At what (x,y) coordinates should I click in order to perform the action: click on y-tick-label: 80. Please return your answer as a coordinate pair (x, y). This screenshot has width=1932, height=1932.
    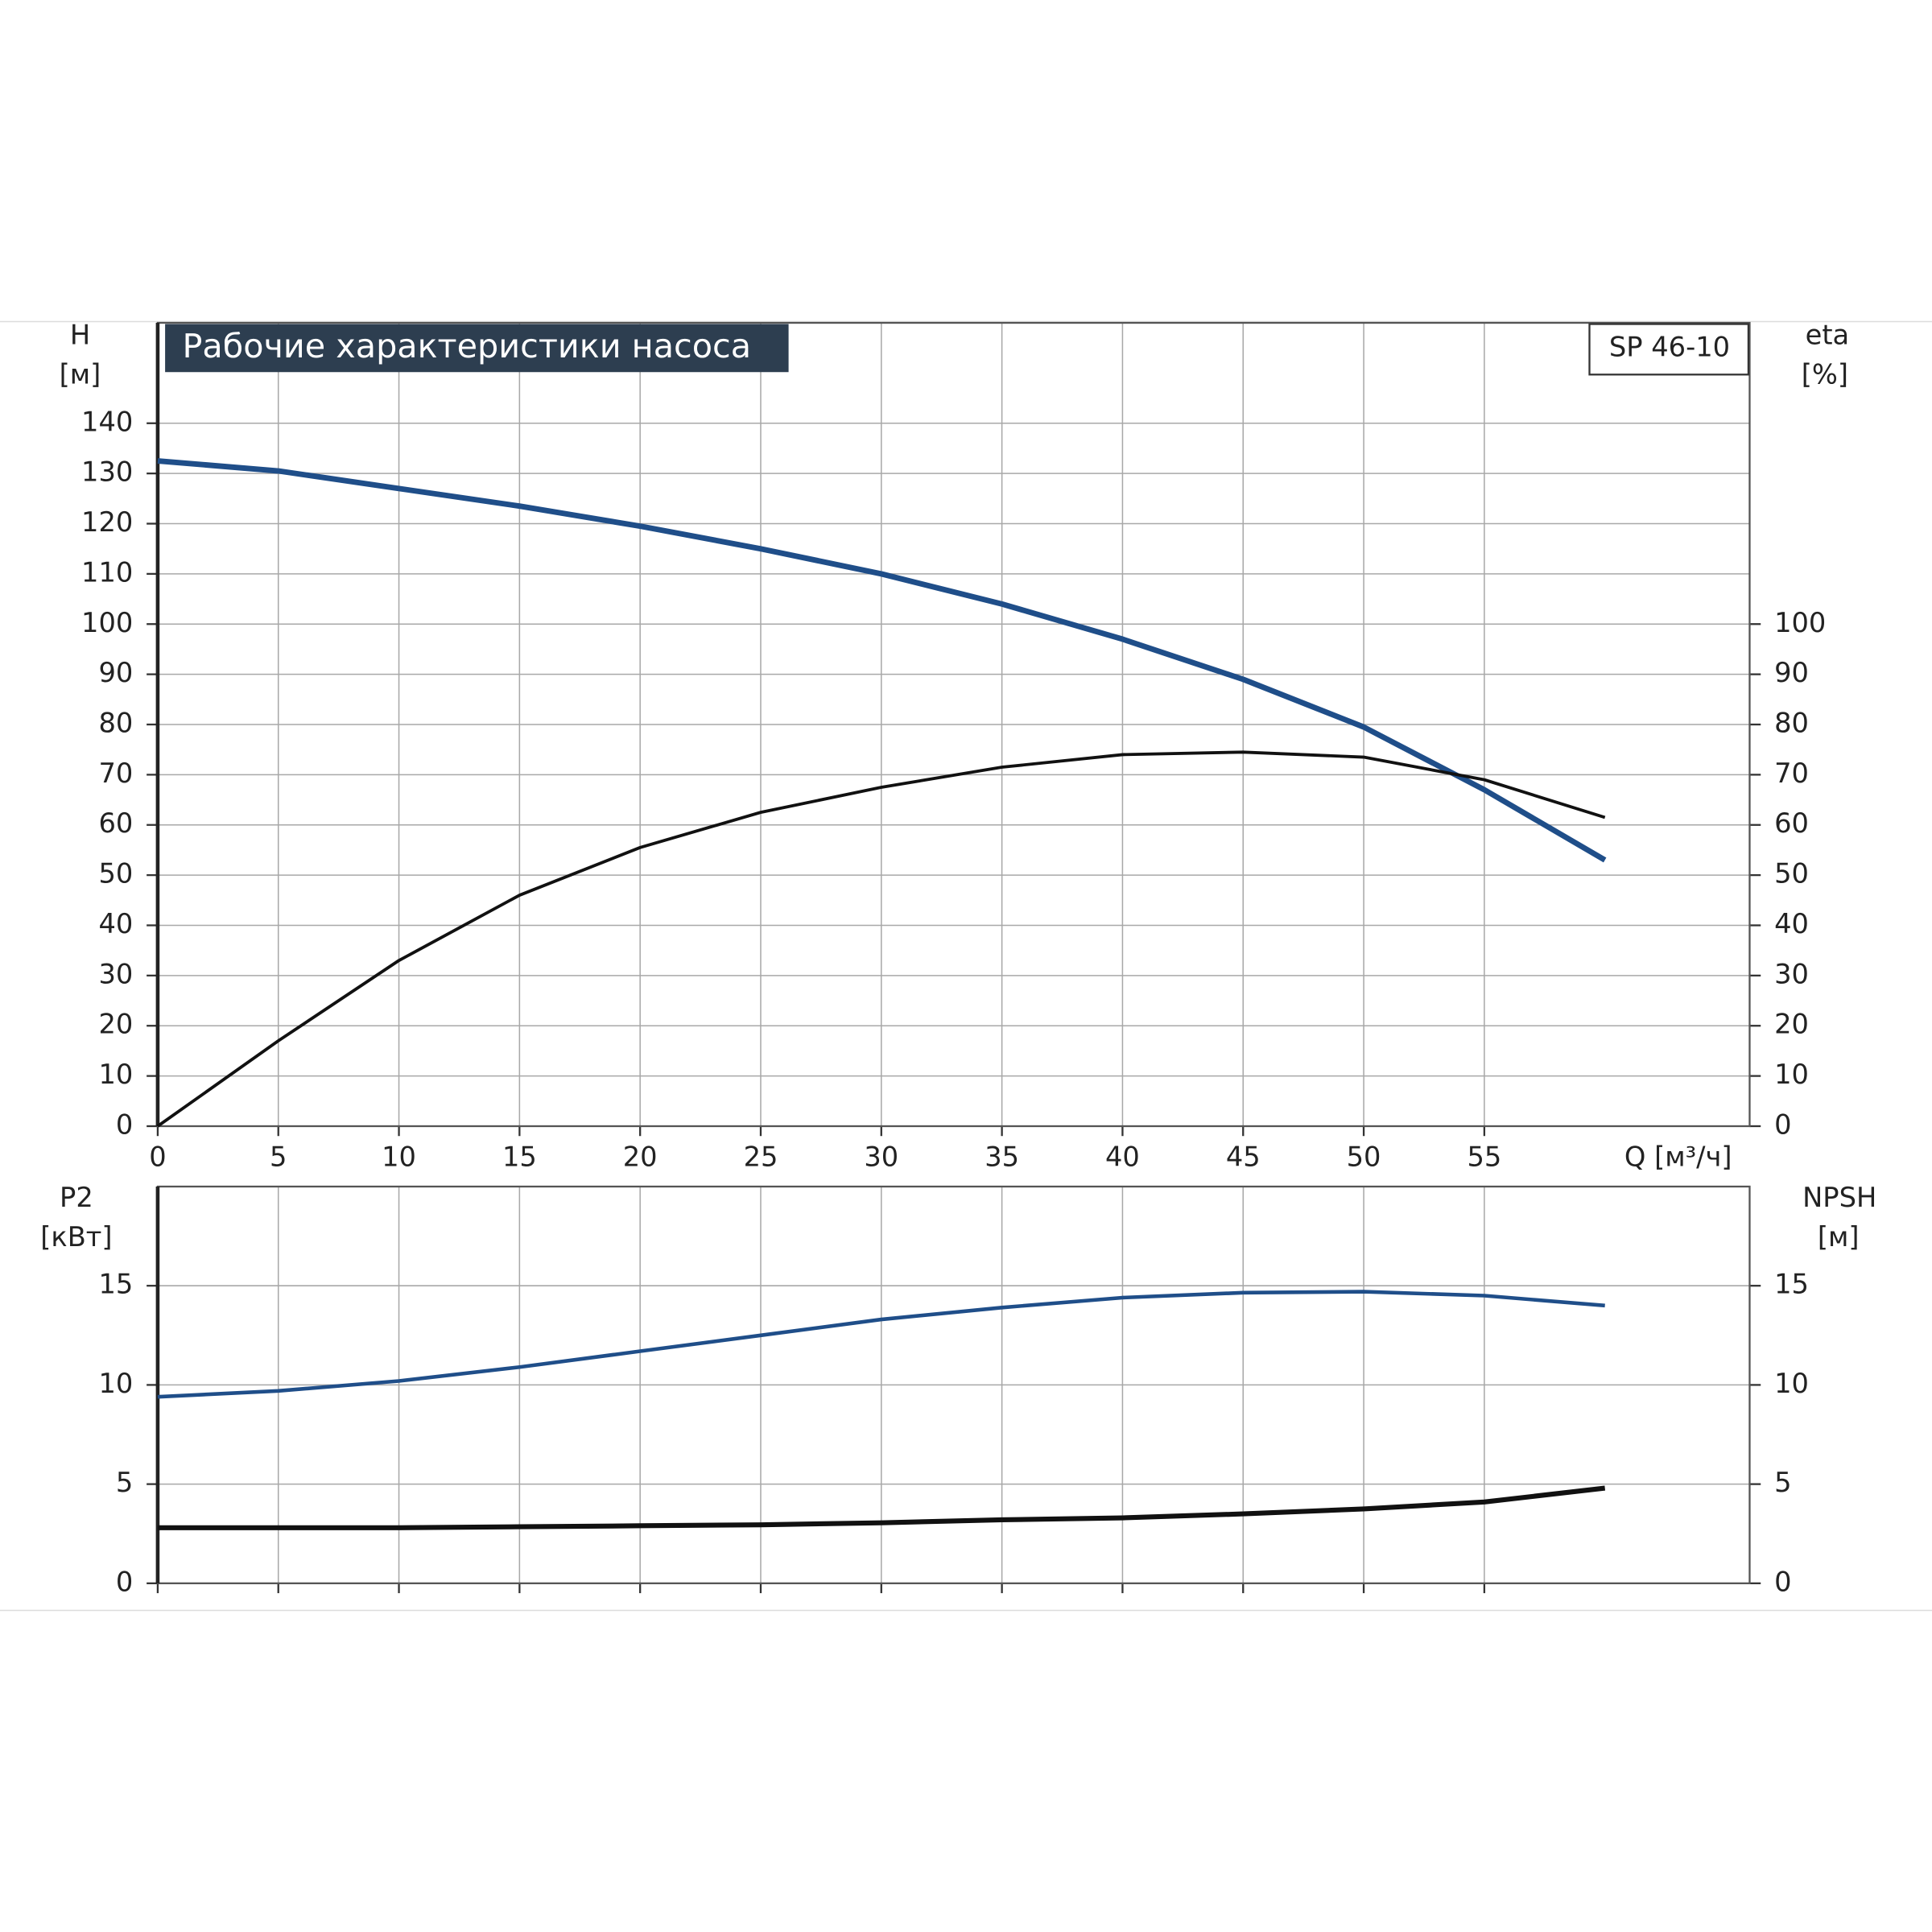
    Looking at the image, I should click on (116, 723).